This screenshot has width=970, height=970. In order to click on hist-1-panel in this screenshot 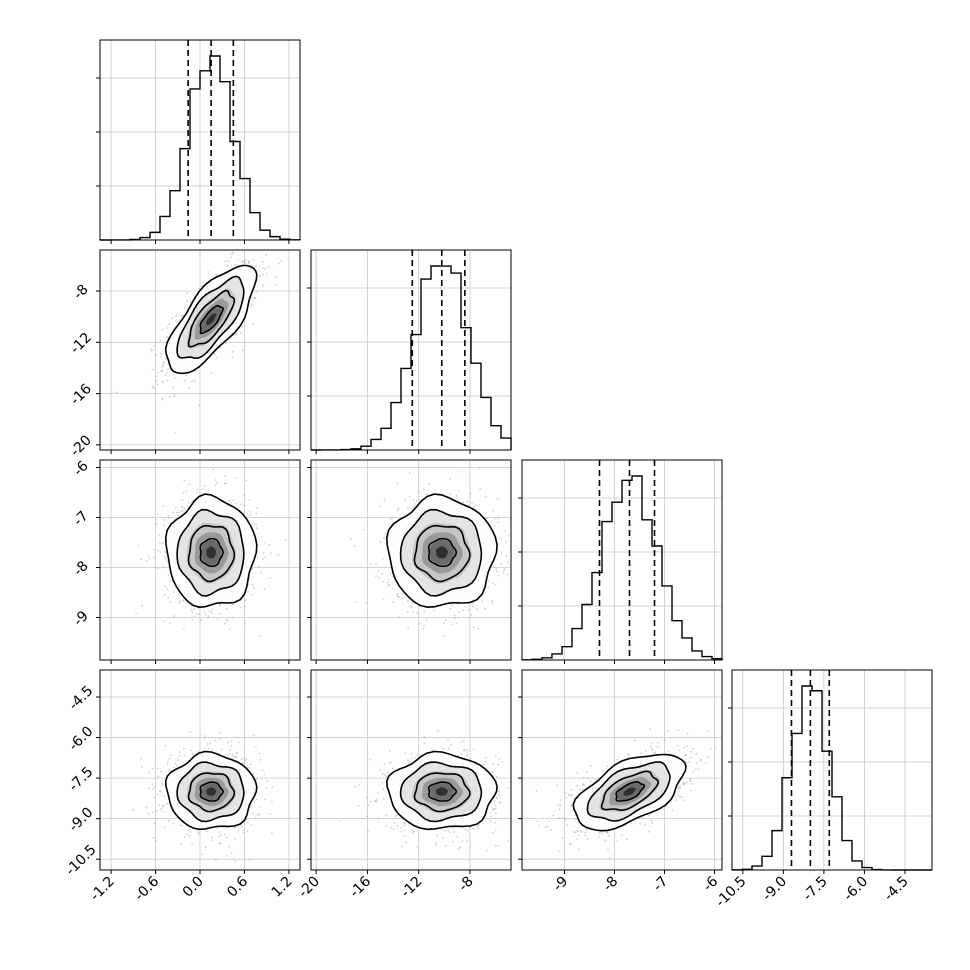, I will do `click(409, 351)`.